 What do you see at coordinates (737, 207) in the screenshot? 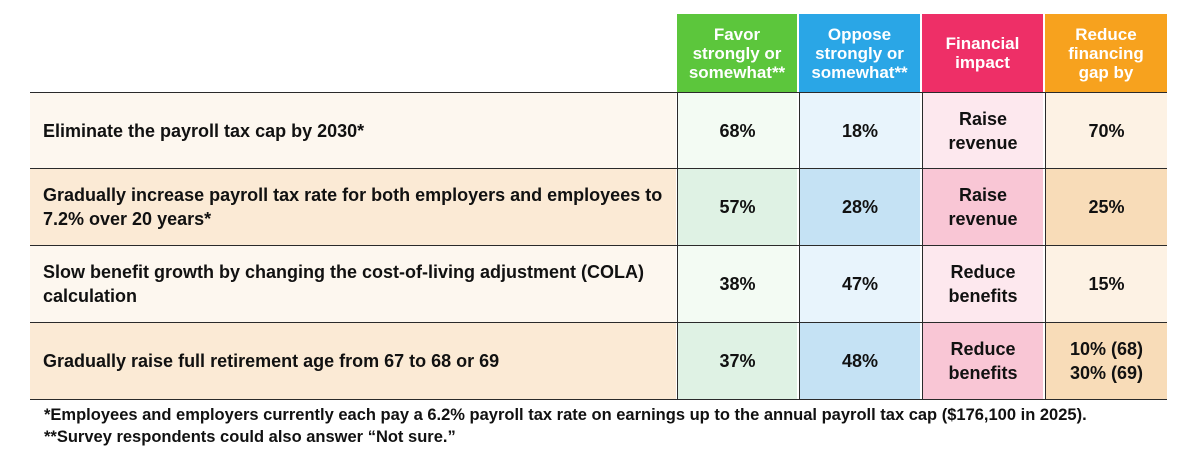
I see `favor-value: 57%` at bounding box center [737, 207].